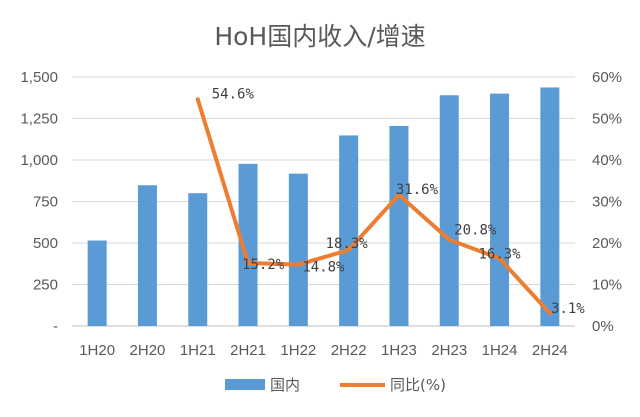  I want to click on y-right-tick-label: 20%, so click(607, 243).